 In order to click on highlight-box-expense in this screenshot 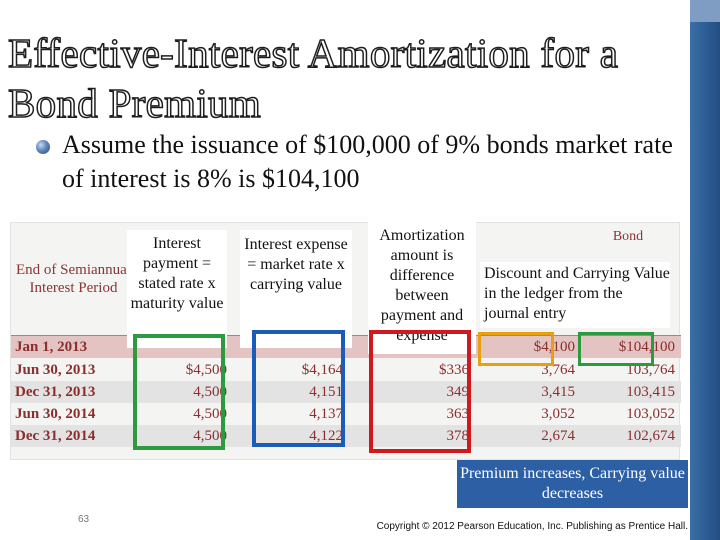, I will do `click(298, 388)`.